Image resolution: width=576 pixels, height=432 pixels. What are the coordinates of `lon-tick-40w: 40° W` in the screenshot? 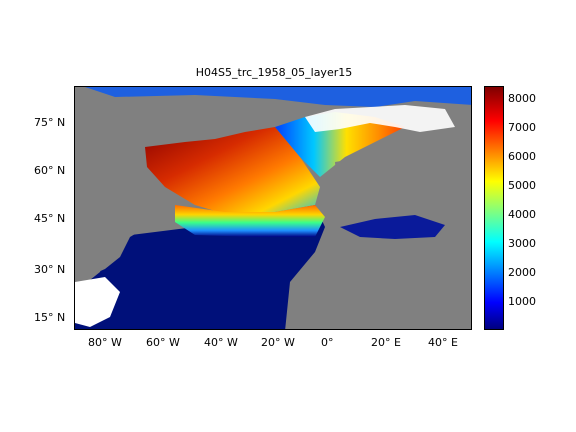 It's located at (221, 342).